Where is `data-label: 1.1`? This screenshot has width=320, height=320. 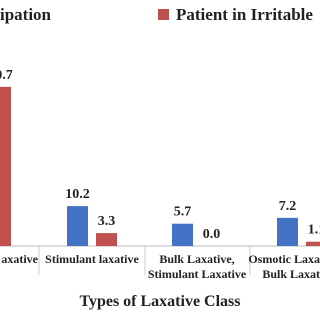
data-label: 1.1 is located at coordinates (314, 230).